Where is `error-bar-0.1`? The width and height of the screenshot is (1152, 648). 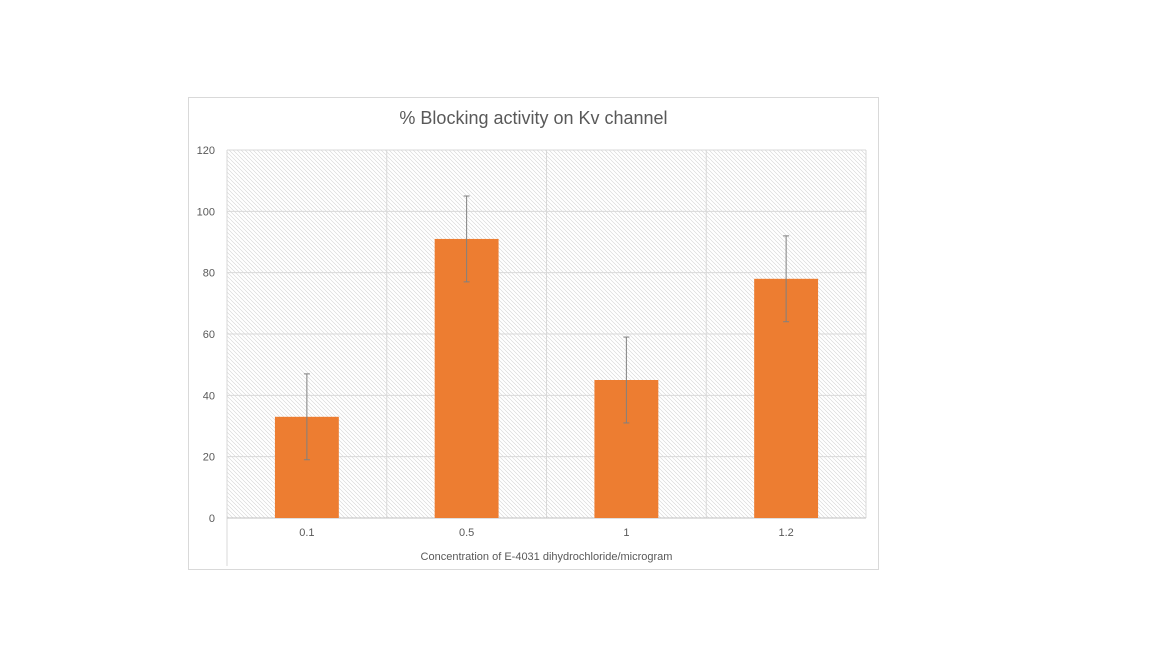 error-bar-0.1 is located at coordinates (306, 417).